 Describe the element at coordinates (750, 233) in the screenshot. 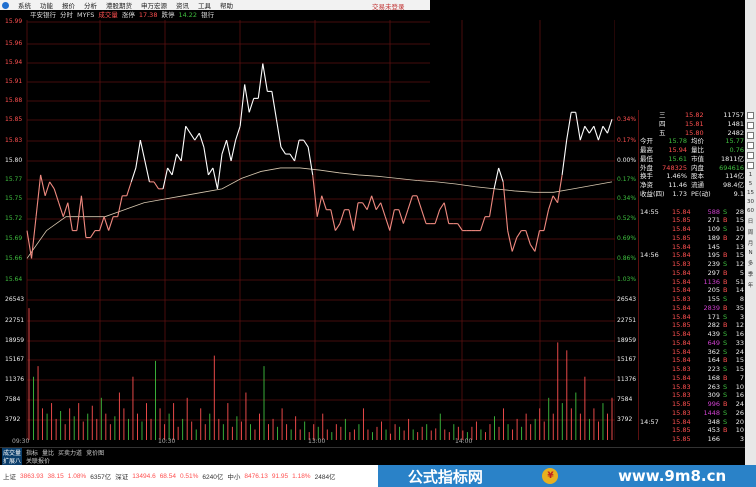

I see `period-button: 周` at that location.